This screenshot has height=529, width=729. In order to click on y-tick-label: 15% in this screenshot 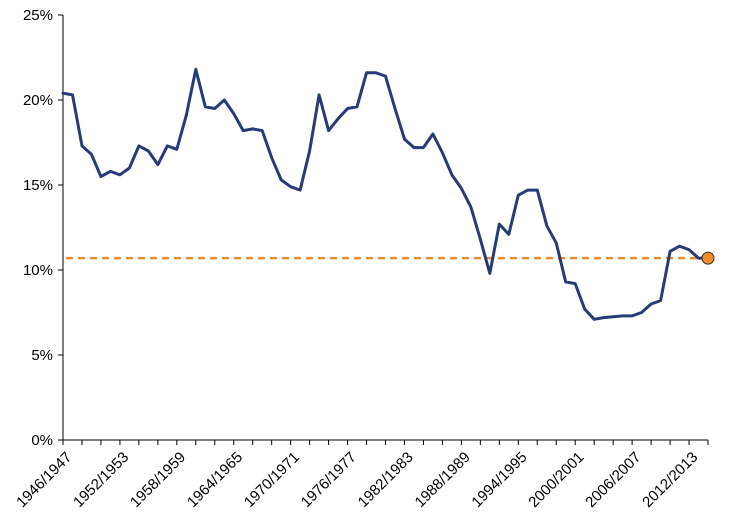, I will do `click(38, 185)`.